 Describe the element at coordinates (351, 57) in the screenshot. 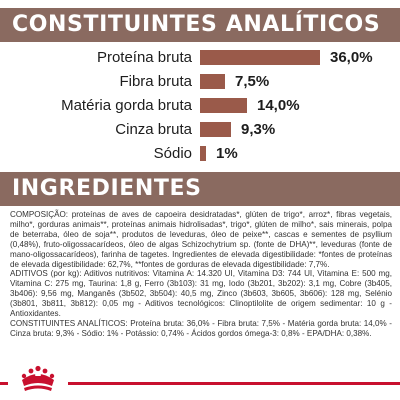

I see `constituent-value: 36,0%` at that location.